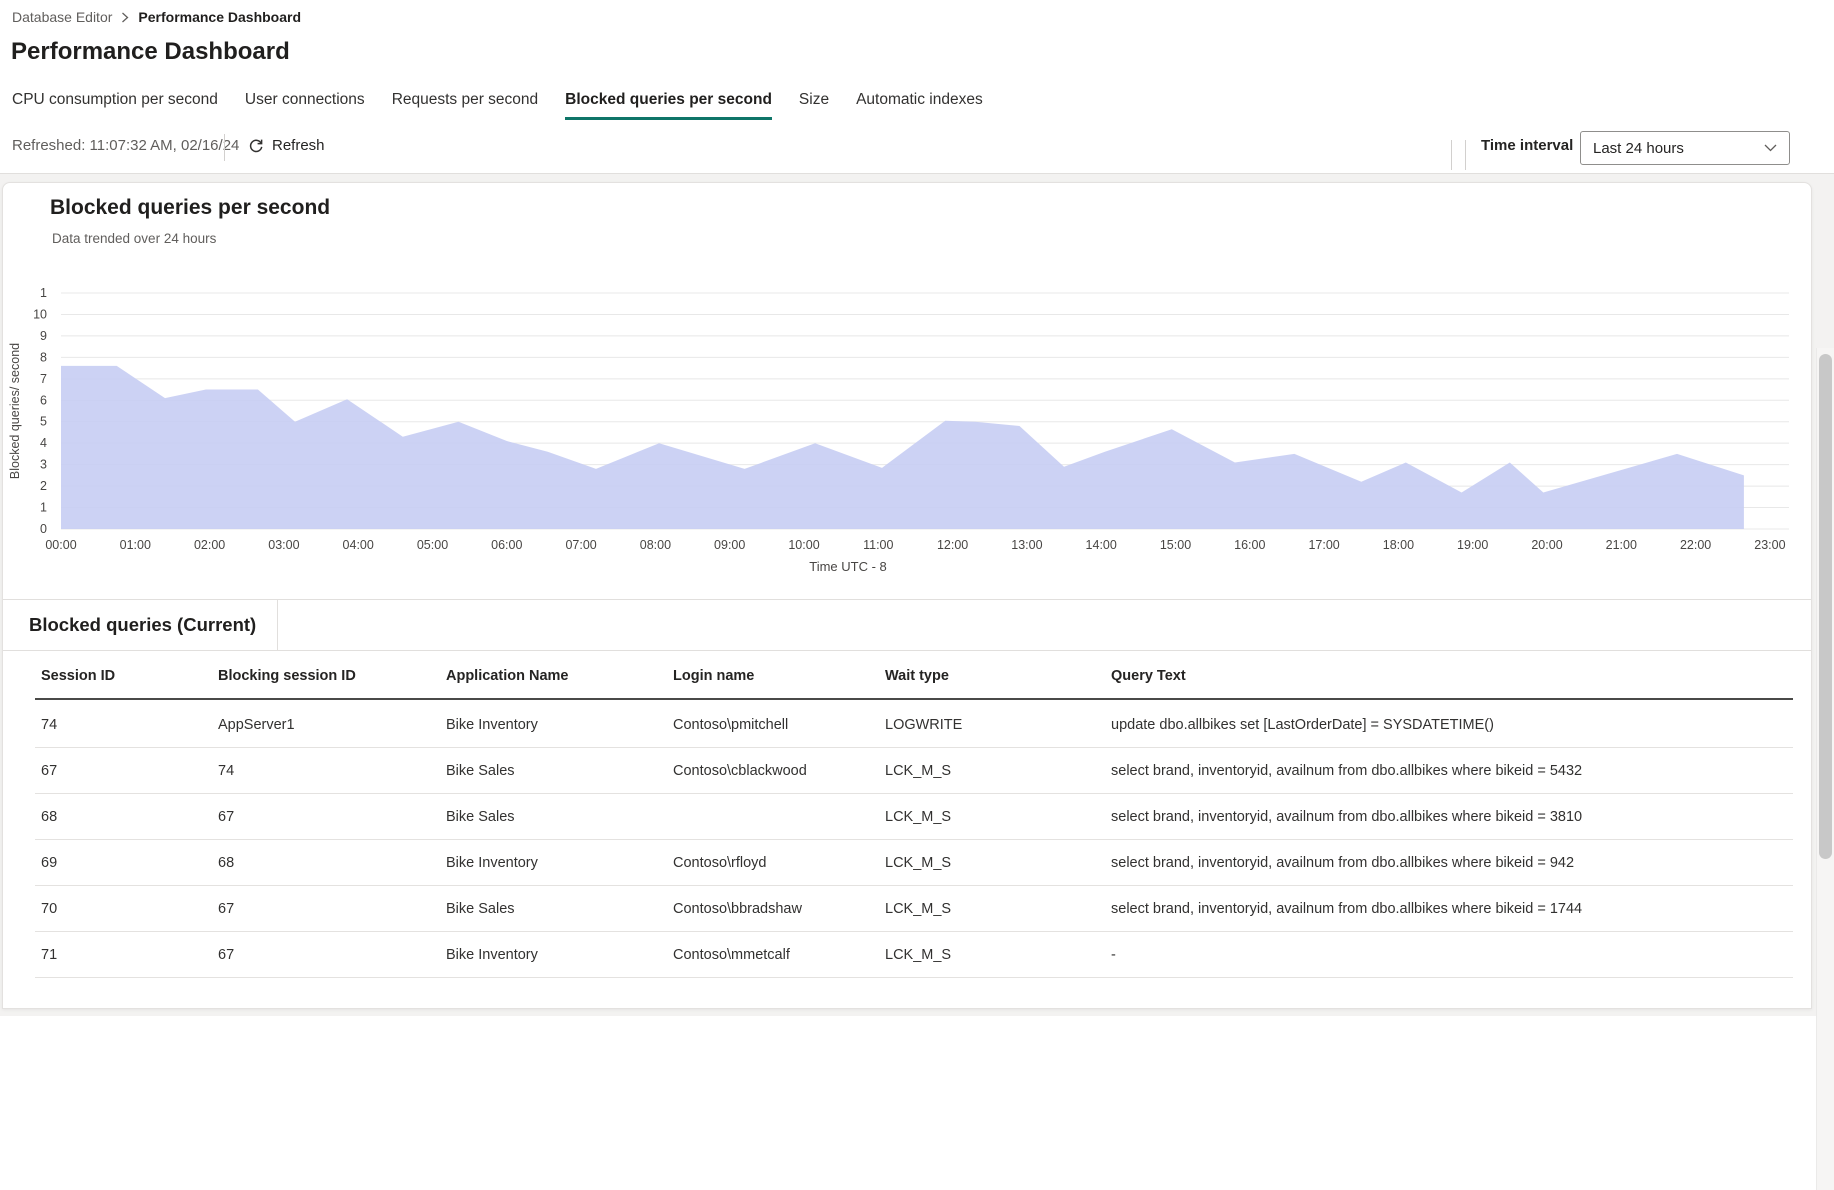  Describe the element at coordinates (814, 99) in the screenshot. I see `tab-size: Size` at that location.